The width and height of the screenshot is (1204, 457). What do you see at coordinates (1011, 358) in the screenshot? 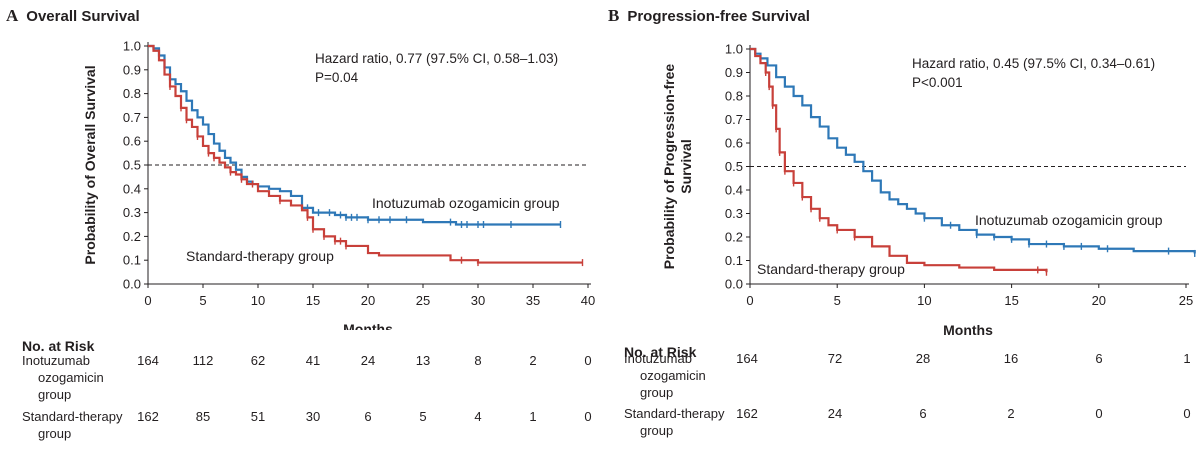
I see `panel-b-risk-count: 16` at bounding box center [1011, 358].